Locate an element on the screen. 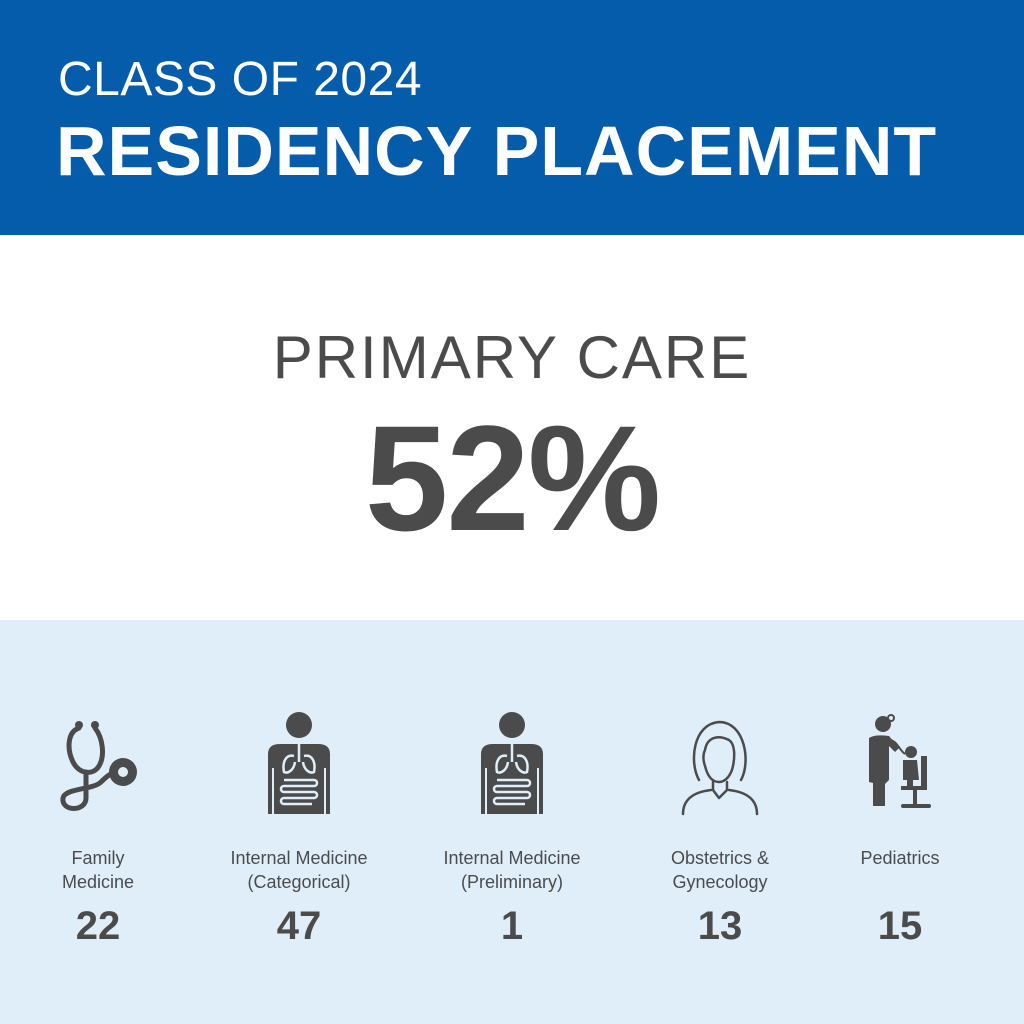  specialty-name: Family Medicine is located at coordinates (98, 870).